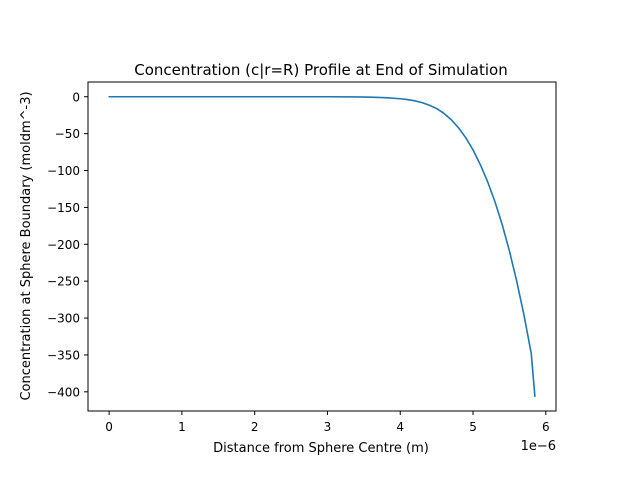  I want to click on x-tick-label: 0, so click(109, 427).